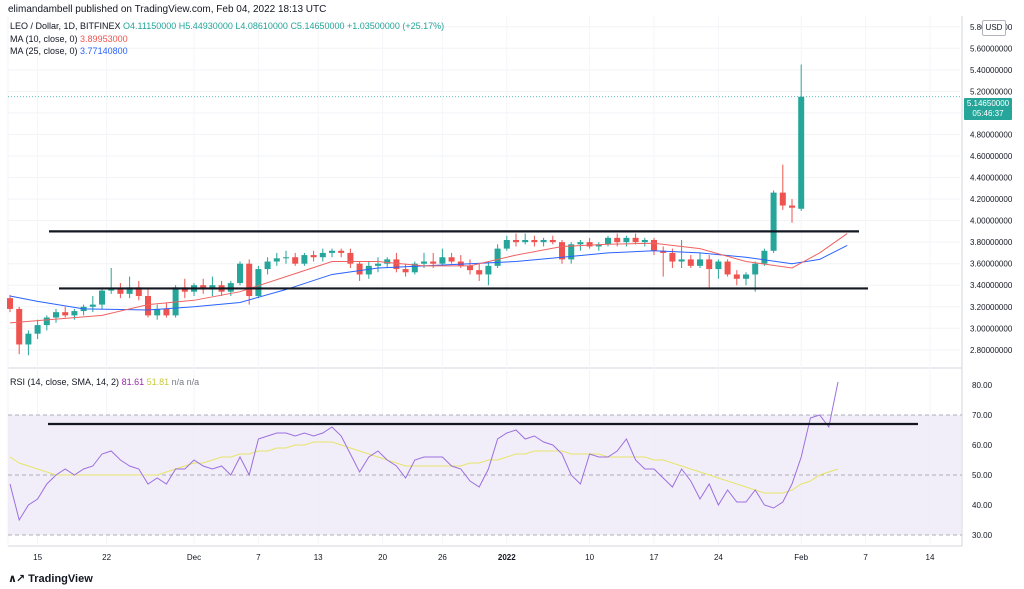 The width and height of the screenshot is (1024, 589). Describe the element at coordinates (205, 26) in the screenshot. I see `ohlc-high: H5.44930000` at that location.